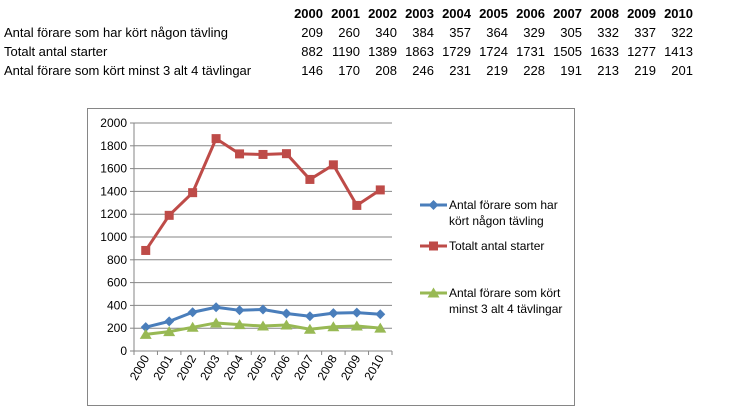 The image size is (735, 410). Describe the element at coordinates (534, 70) in the screenshot. I see `table-cell: 228` at that location.